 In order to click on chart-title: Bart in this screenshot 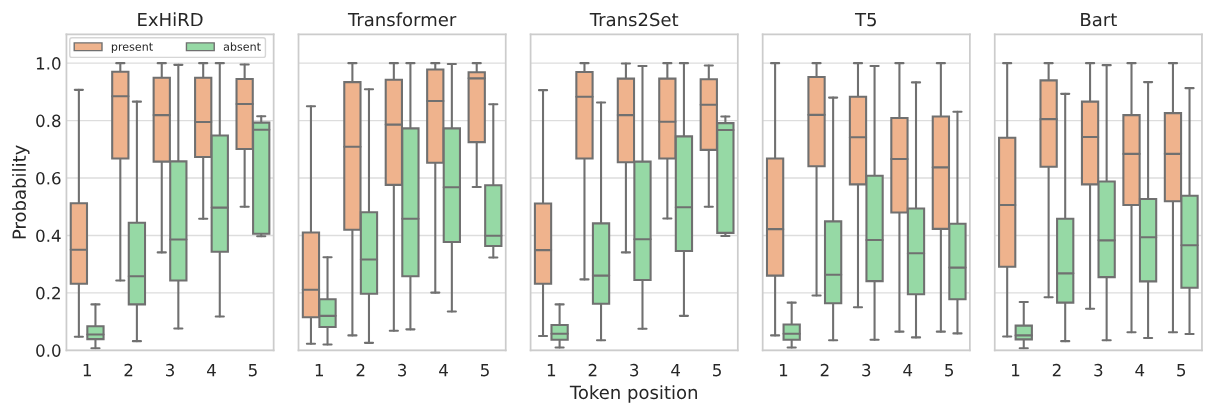, I will do `click(1099, 19)`.